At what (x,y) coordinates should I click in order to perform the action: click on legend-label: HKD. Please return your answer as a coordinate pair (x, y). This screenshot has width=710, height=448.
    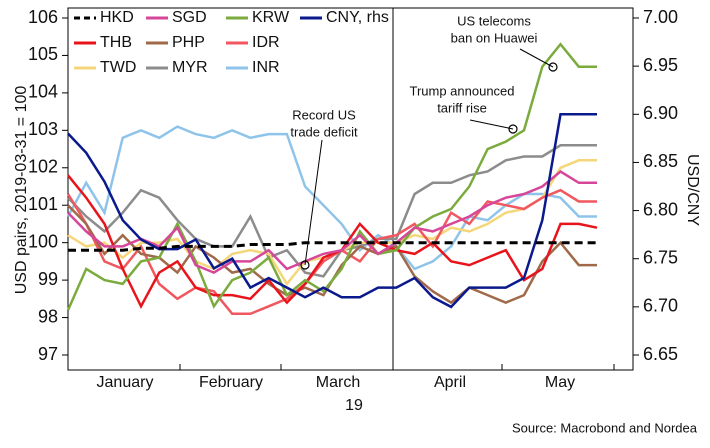
    Looking at the image, I should click on (117, 17).